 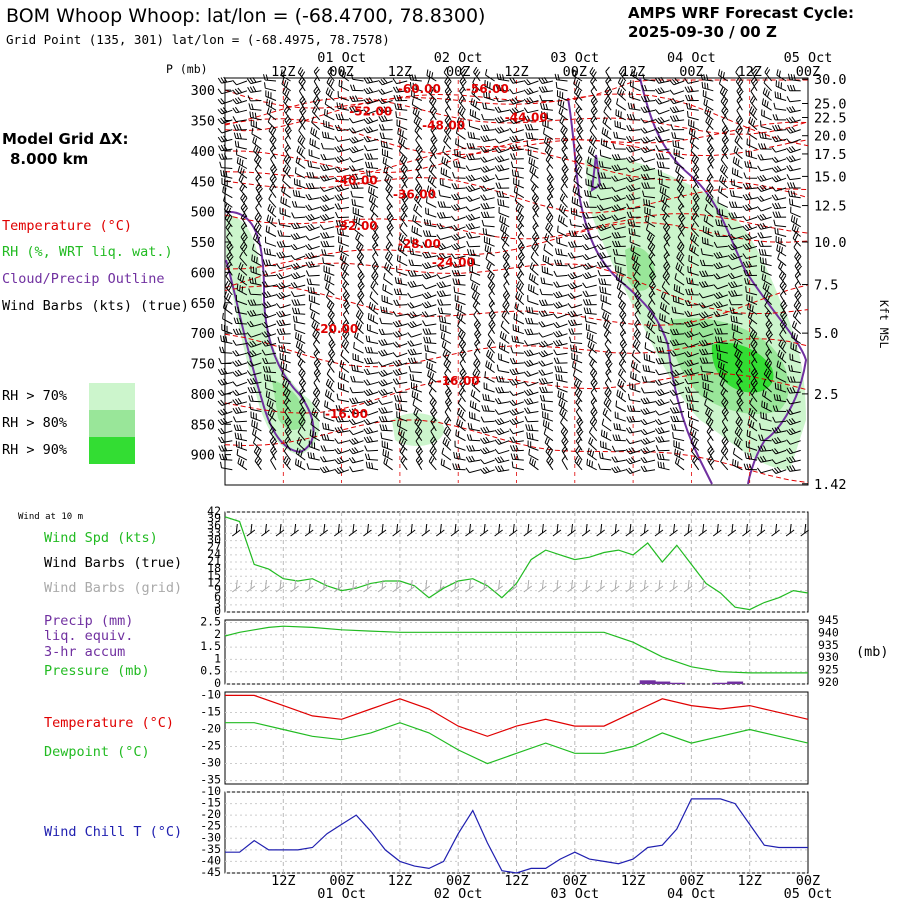 What do you see at coordinates (203, 365) in the screenshot?
I see `pressure-tick-label: 750` at bounding box center [203, 365].